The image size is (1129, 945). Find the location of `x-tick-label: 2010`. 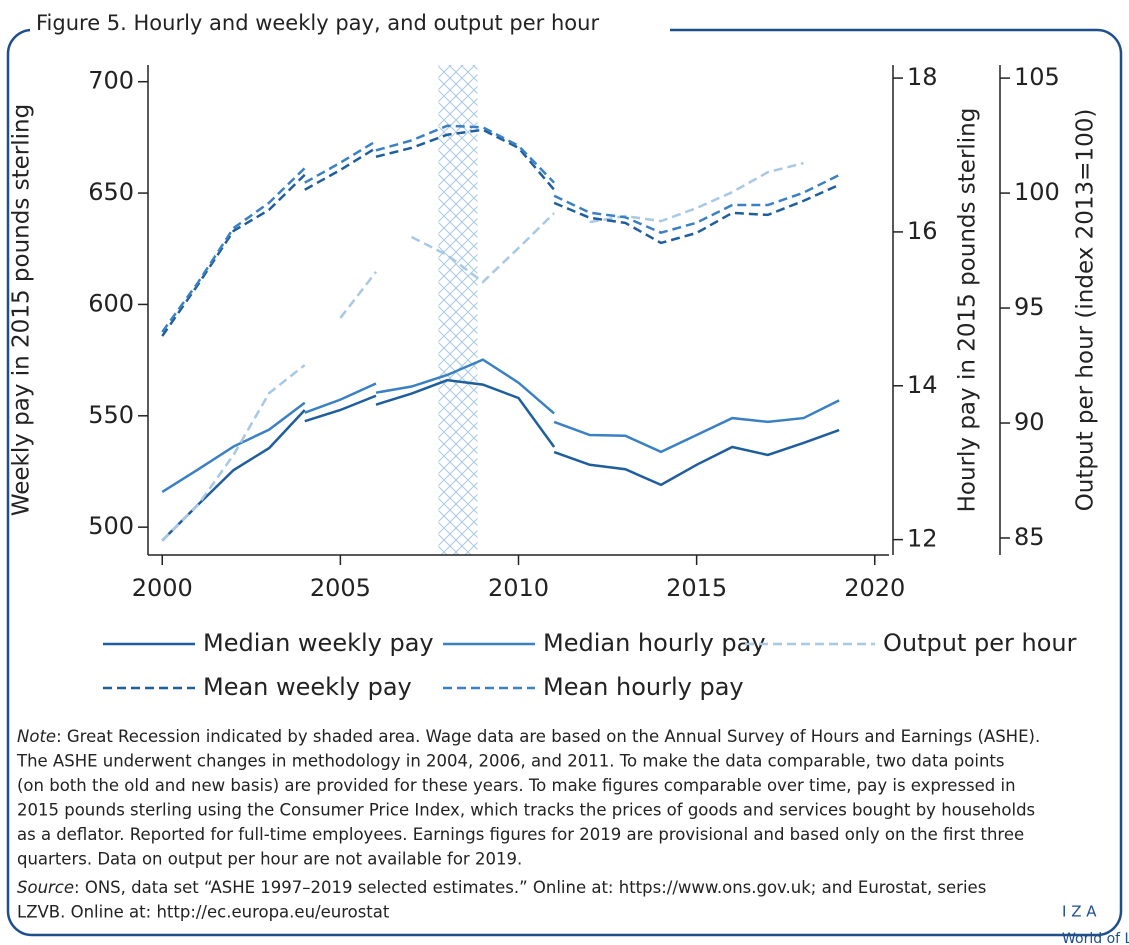

x-tick-label: 2010 is located at coordinates (518, 588).